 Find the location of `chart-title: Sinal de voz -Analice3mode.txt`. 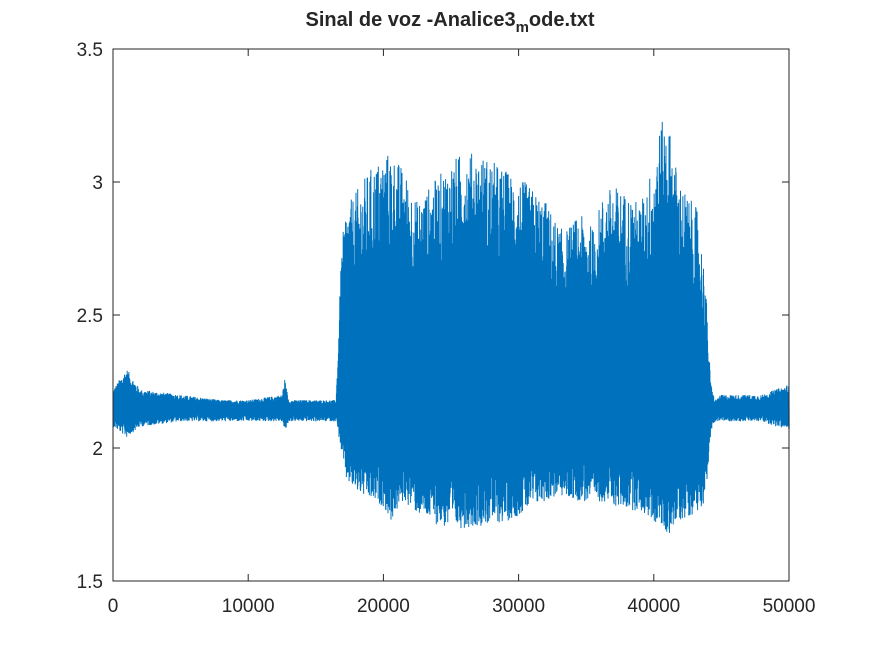

chart-title: Sinal de voz -Analice3mode.txt is located at coordinates (450, 22).